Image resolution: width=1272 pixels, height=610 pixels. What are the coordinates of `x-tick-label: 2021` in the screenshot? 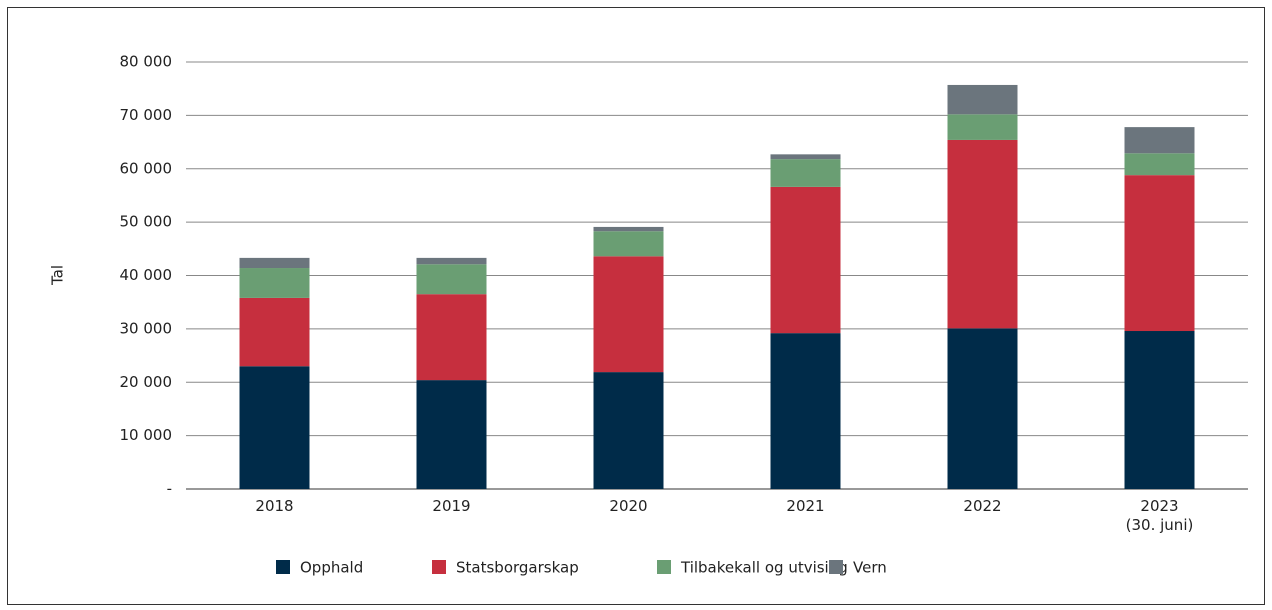 It's located at (805, 506).